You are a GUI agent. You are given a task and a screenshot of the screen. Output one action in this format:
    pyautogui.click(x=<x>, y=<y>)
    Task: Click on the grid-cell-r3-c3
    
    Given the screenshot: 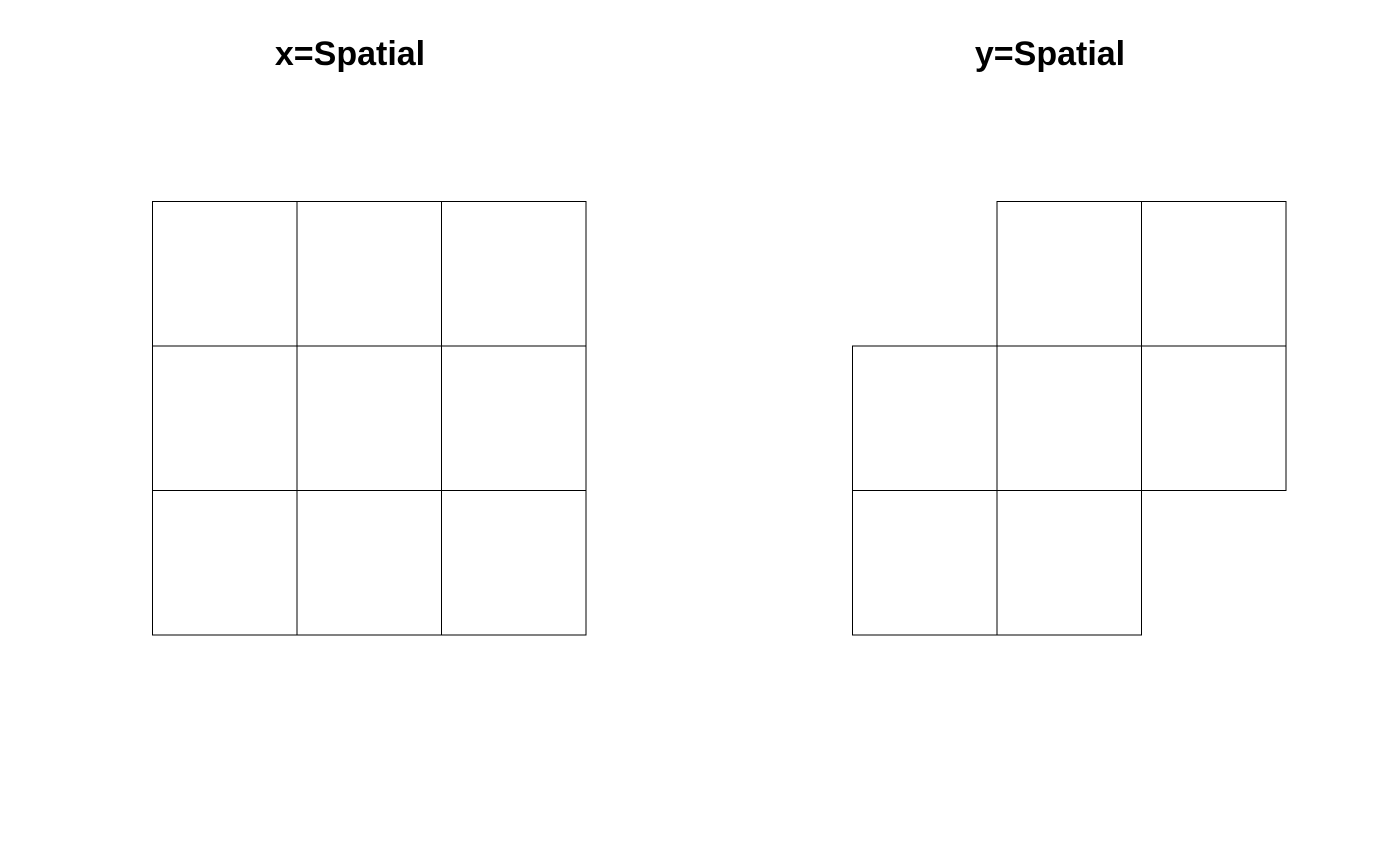 What is the action you would take?
    pyautogui.click(x=514, y=563)
    